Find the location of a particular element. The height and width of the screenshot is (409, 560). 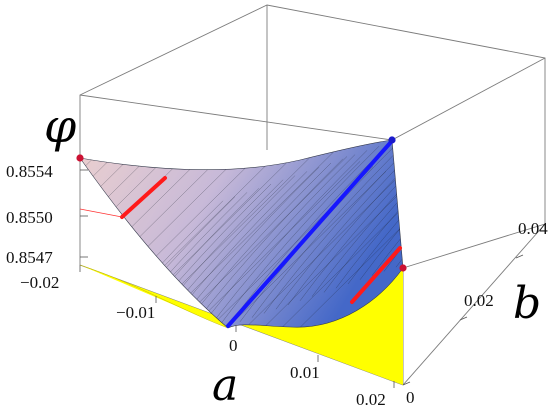

point-top is located at coordinates (392, 140).